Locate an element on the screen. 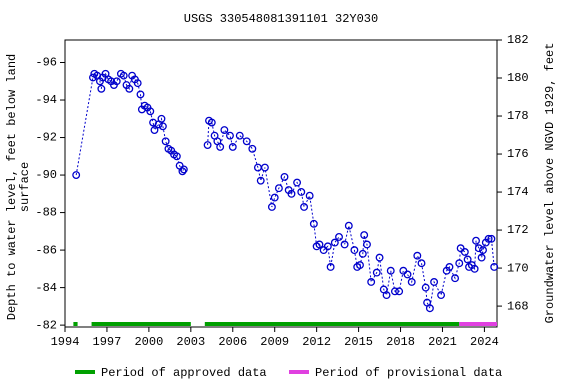 The width and height of the screenshot is (576, 384). x-tick-label: 2000 is located at coordinates (148, 342).